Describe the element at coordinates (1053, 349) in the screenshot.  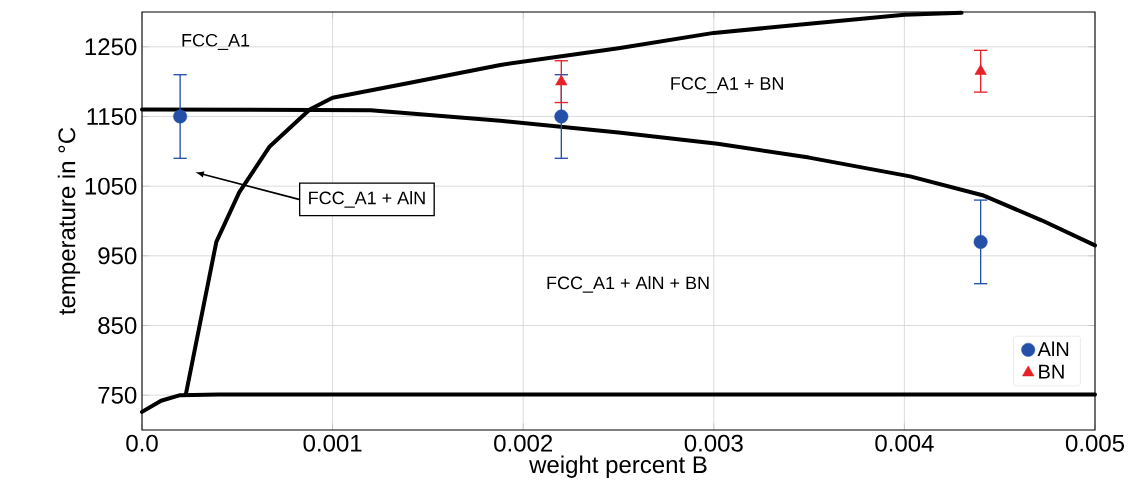
I see `legend-label: AlN` at that location.